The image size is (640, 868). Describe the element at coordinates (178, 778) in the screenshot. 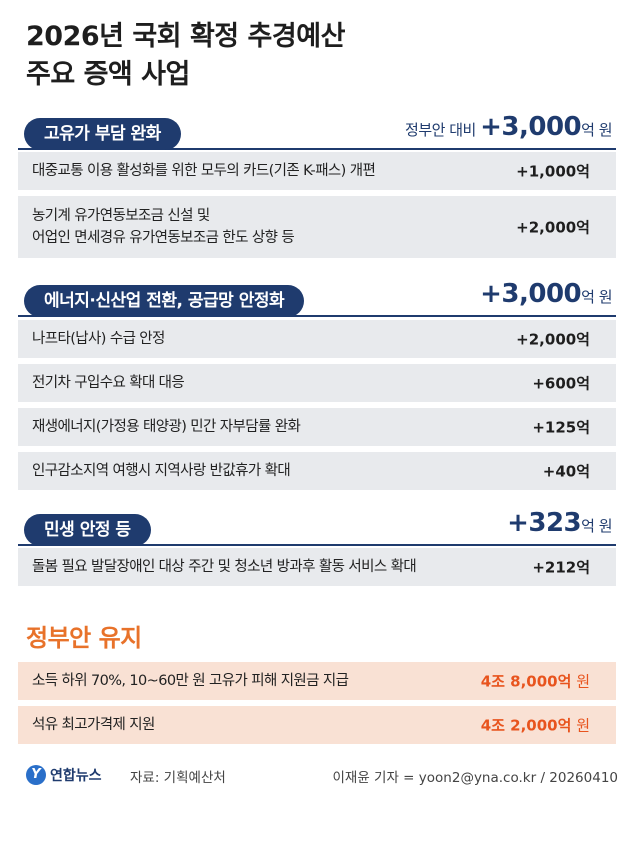

I see `source-text: 자료: 기획예산처` at that location.